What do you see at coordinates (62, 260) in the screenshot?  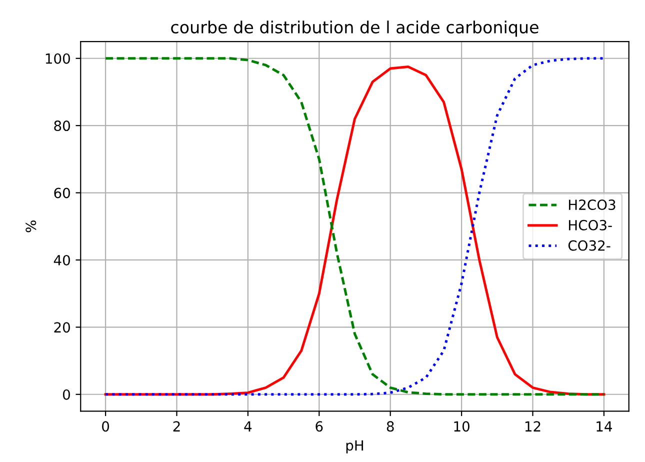 I see `y-tick-label: 40` at bounding box center [62, 260].